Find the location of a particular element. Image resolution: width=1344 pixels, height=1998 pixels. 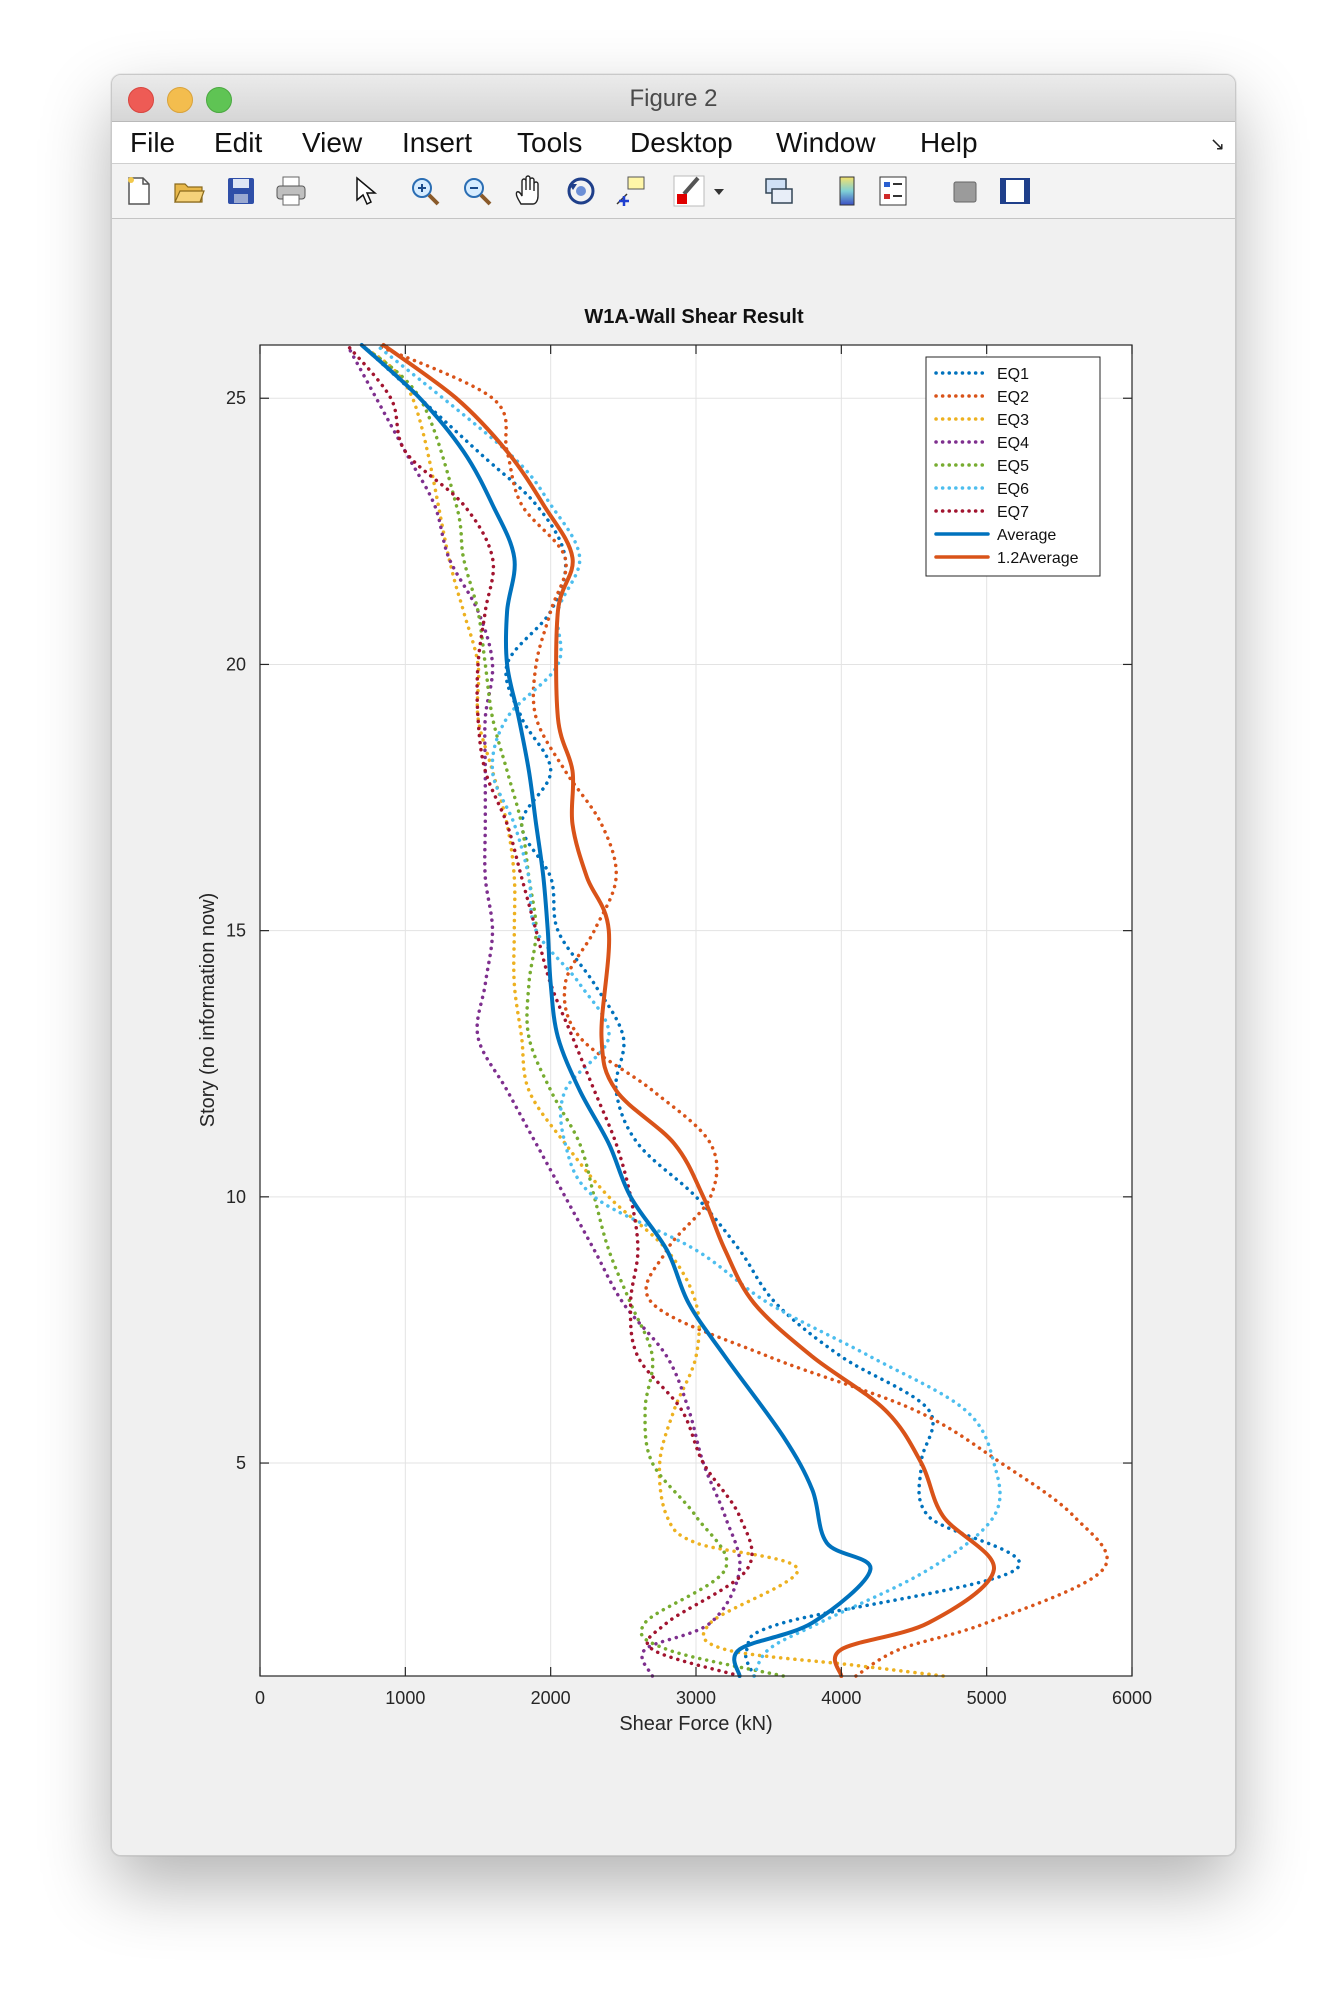

legend-label: 1.2Average is located at coordinates (1038, 558).